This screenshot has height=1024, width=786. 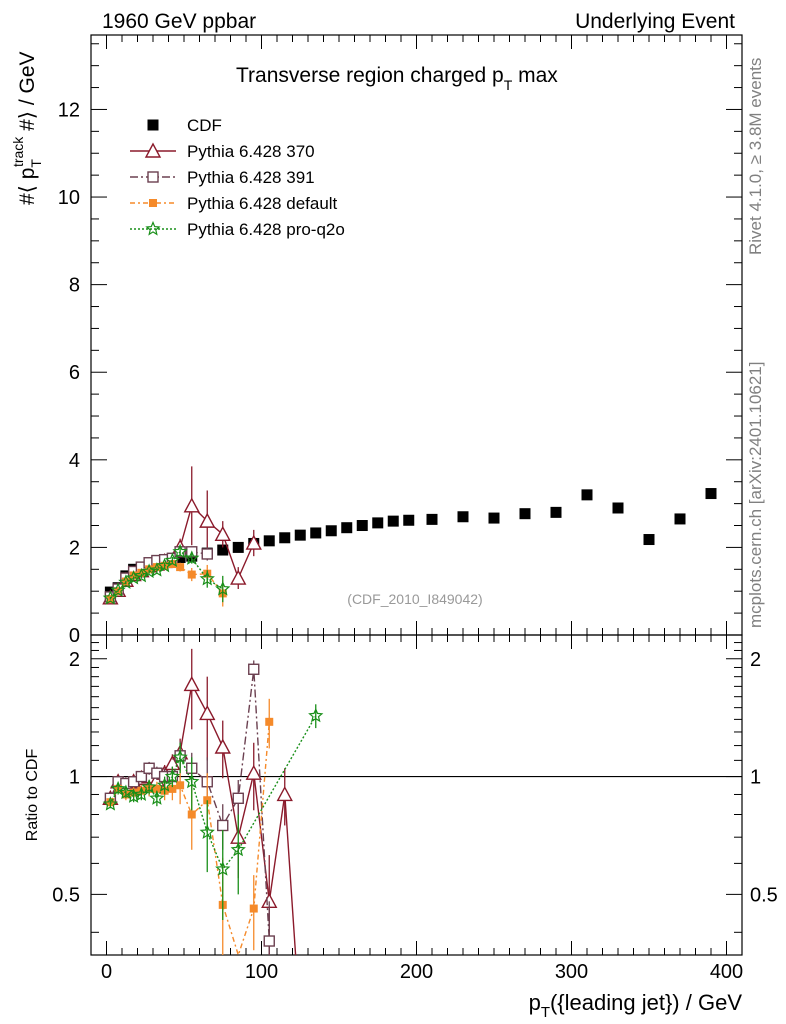 What do you see at coordinates (74, 636) in the screenshot?
I see `y-tick-label: 0` at bounding box center [74, 636].